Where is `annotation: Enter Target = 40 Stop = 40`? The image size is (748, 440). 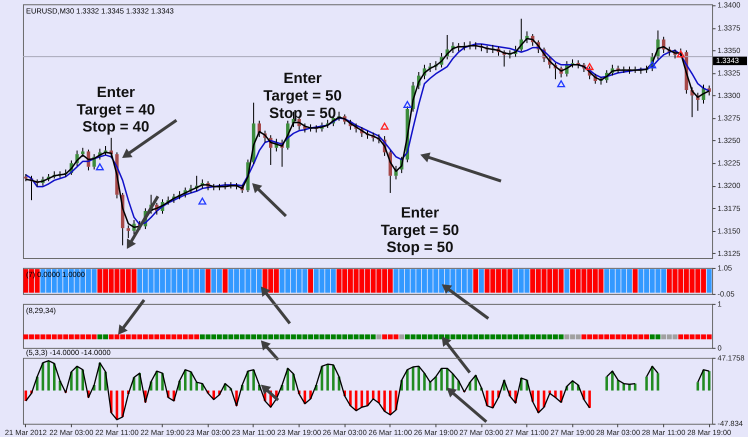 annotation: Enter Target = 40 Stop = 40 is located at coordinates (116, 110).